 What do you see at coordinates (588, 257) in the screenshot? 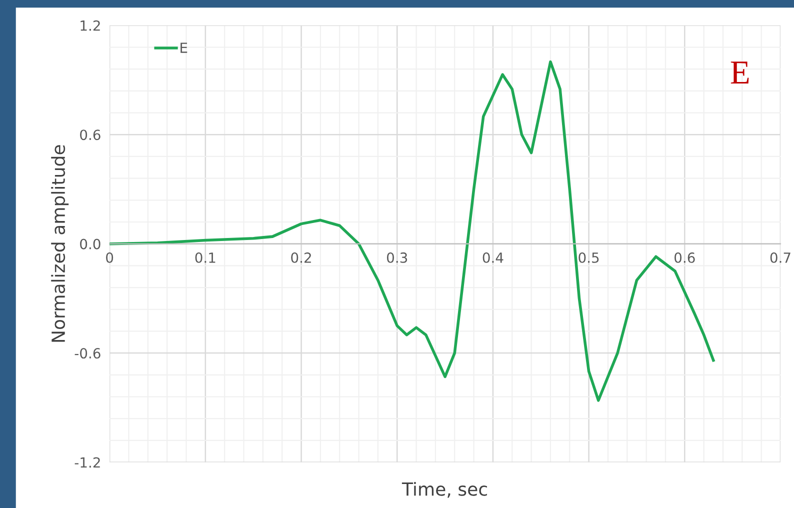
I see `x-tick-label: 0.5` at bounding box center [588, 257].